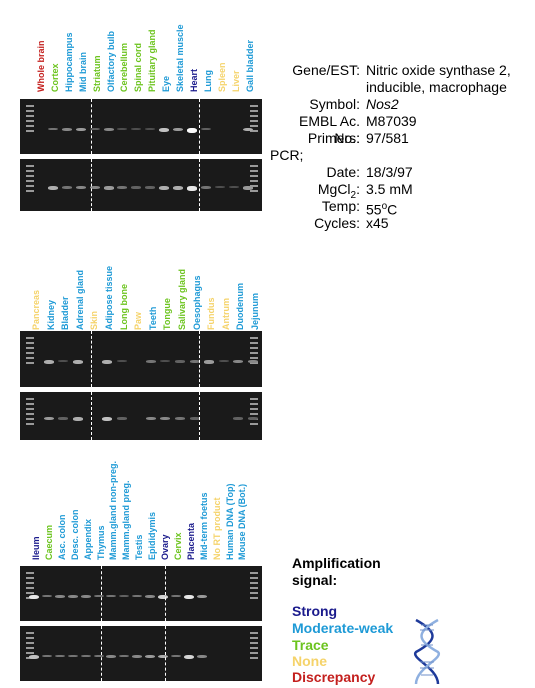 This screenshot has height=688, width=535. Describe the element at coordinates (123, 307) in the screenshot. I see `lane-label: Long bone` at that location.